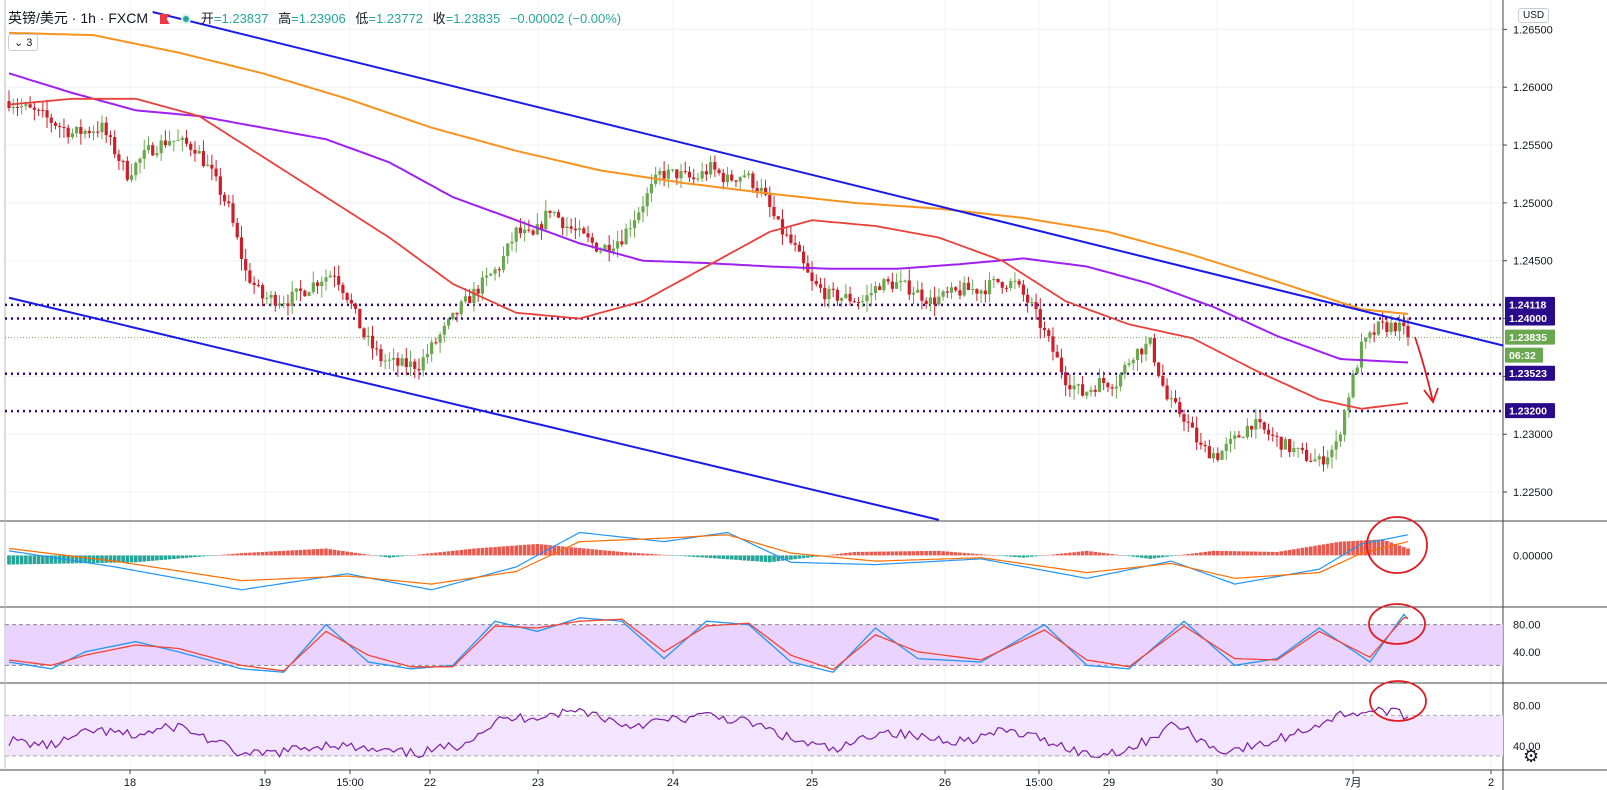 This screenshot has height=790, width=1607. Describe the element at coordinates (23, 42) in the screenshot. I see `indicators-toggle: ⌄ 3` at that location.